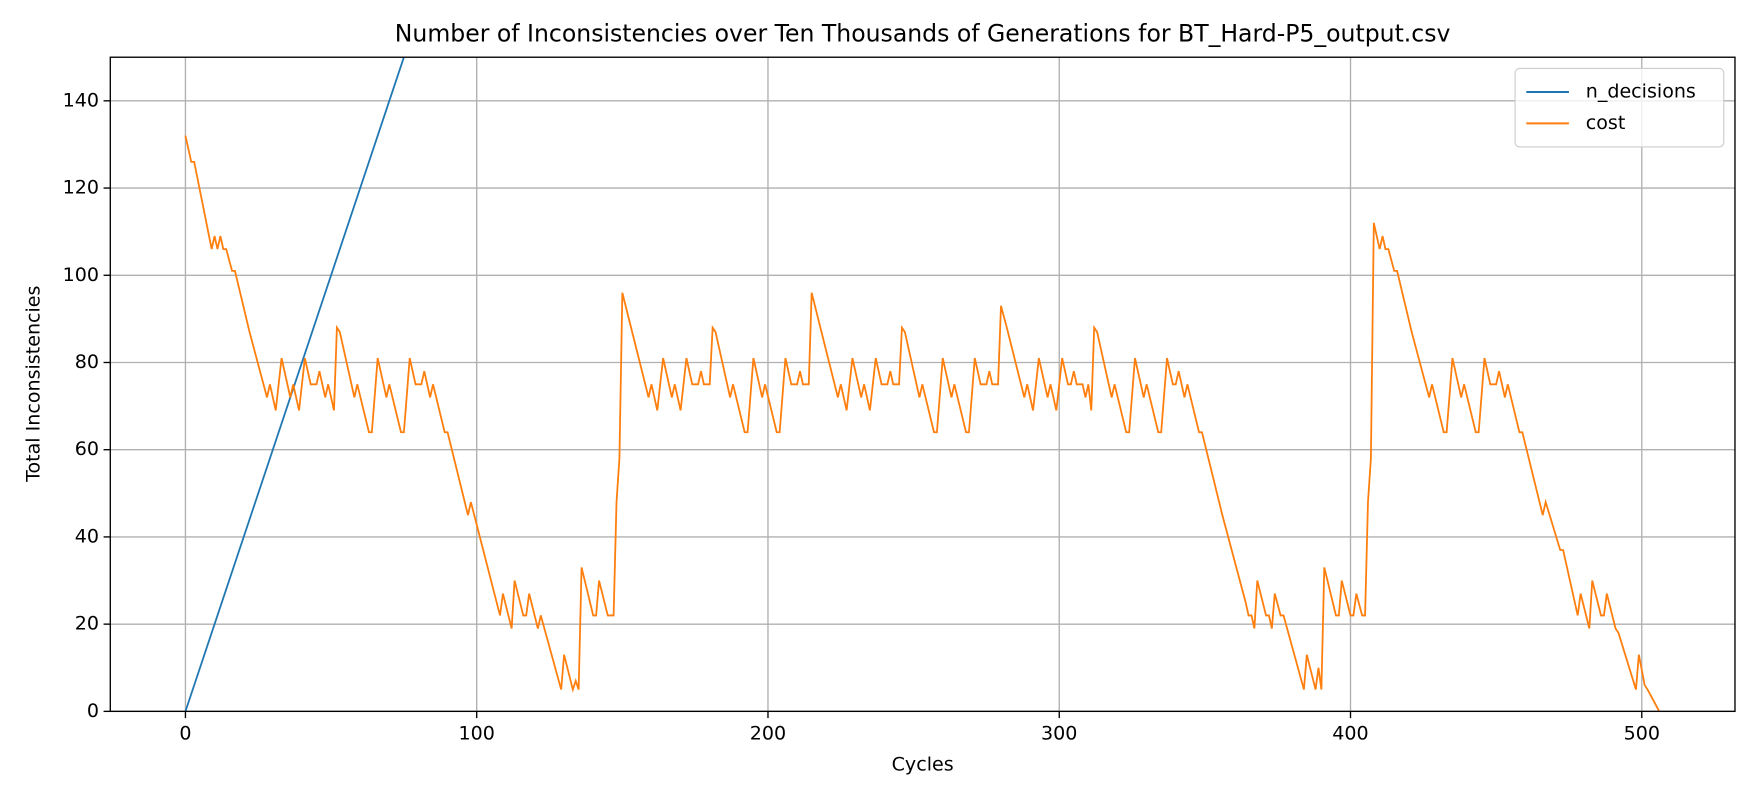  I want to click on x-tick-label: 100, so click(477, 733).